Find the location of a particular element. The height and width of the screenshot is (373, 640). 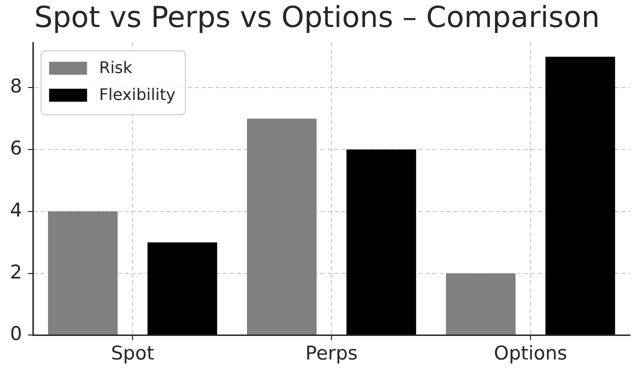

x-tick-label: Perps is located at coordinates (331, 353).